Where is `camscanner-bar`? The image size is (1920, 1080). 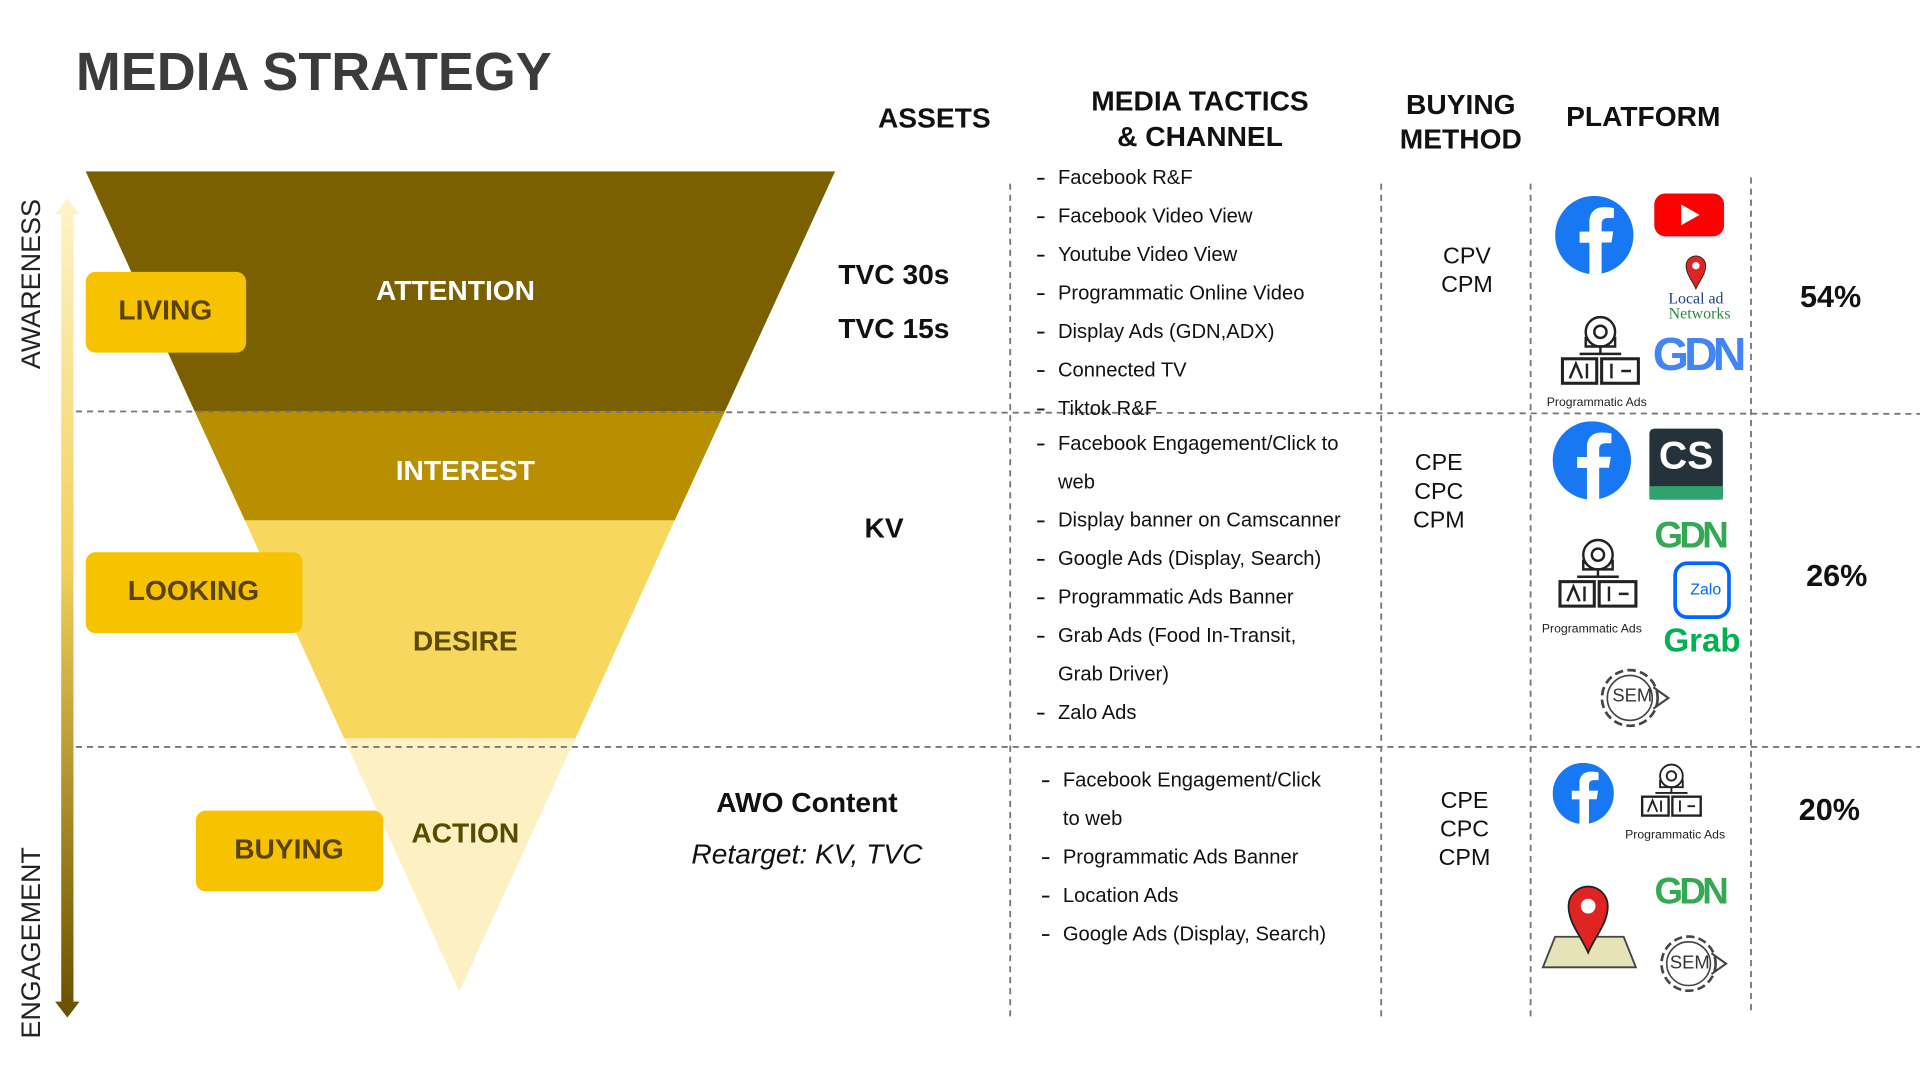 camscanner-bar is located at coordinates (1686, 493).